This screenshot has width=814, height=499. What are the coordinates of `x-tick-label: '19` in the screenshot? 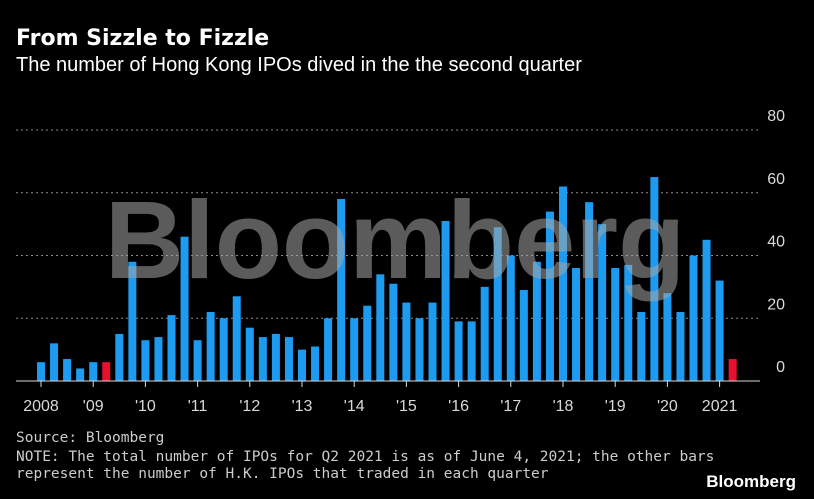 It's located at (615, 406).